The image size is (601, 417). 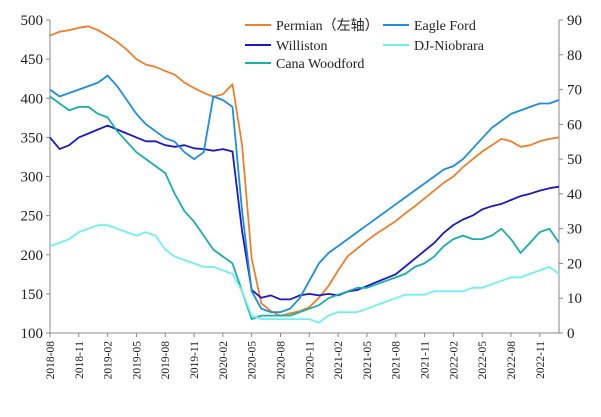 I want to click on x-tick-label: 2022-08, so click(x=512, y=360).